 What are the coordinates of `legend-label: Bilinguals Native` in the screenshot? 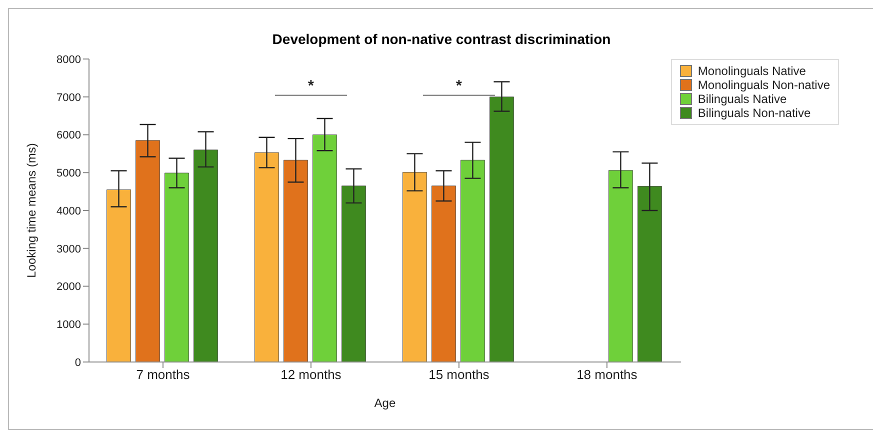 It's located at (742, 99).